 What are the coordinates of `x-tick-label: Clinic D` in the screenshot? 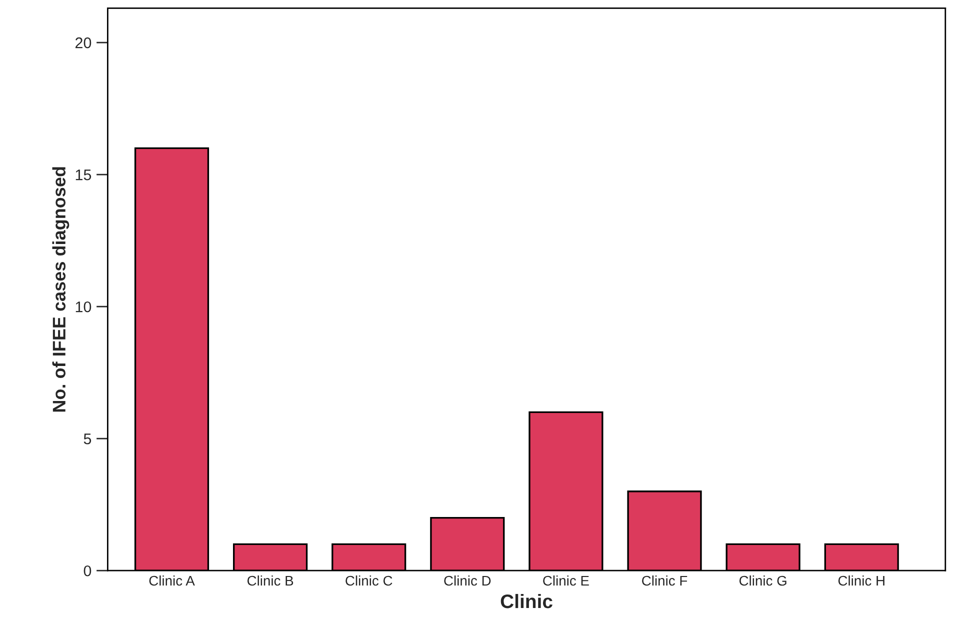 It's located at (467, 580).